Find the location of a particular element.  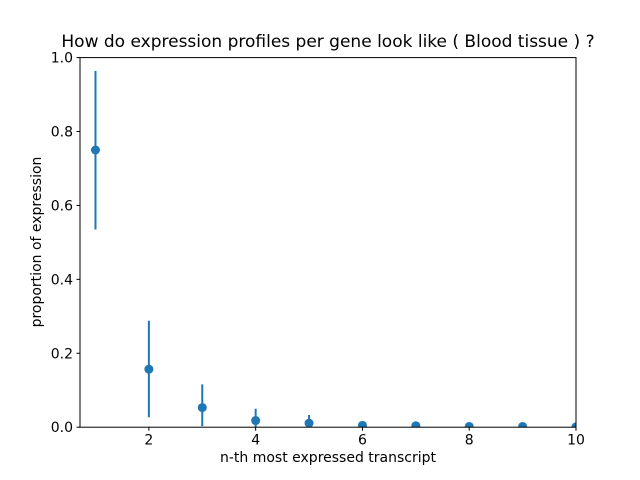

x-tick-label: 10 is located at coordinates (576, 441).